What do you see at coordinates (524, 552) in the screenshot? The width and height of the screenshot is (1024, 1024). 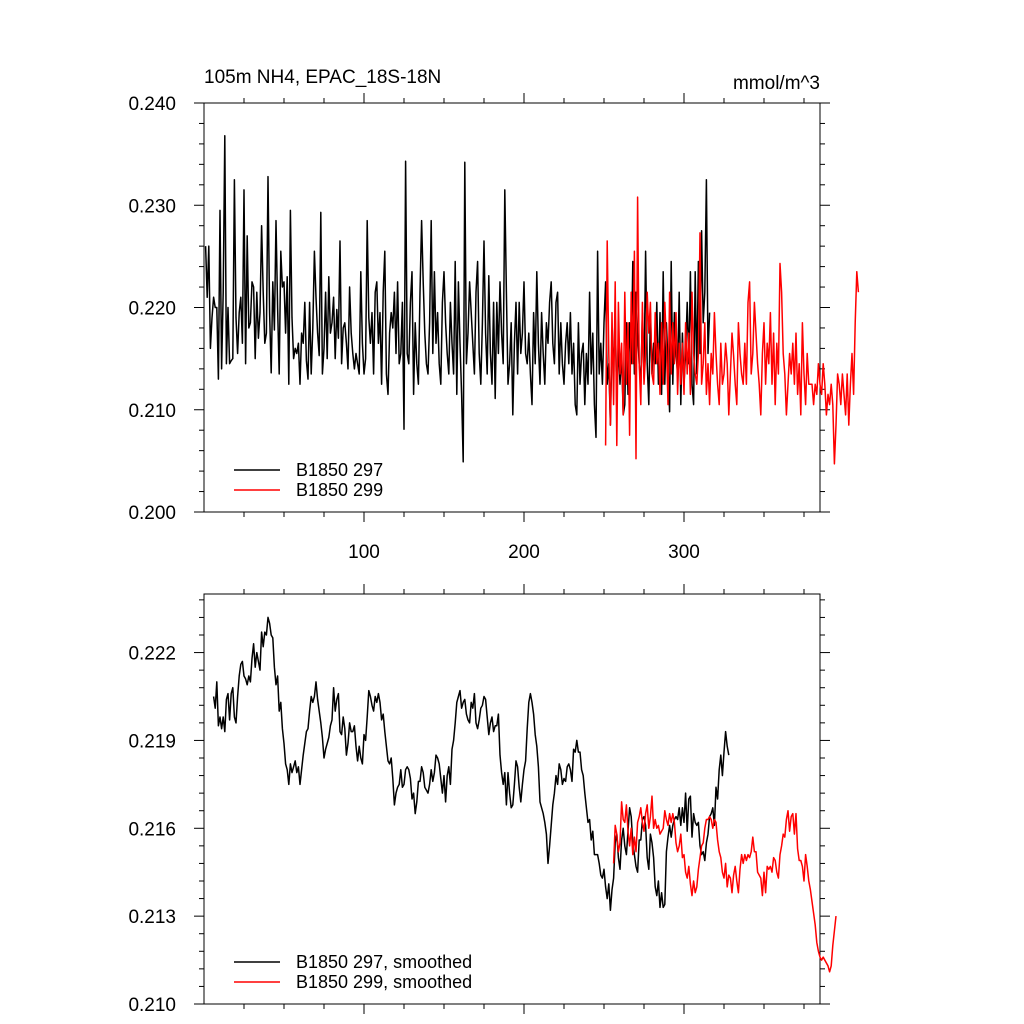 I see `x-tick-label: 200` at bounding box center [524, 552].